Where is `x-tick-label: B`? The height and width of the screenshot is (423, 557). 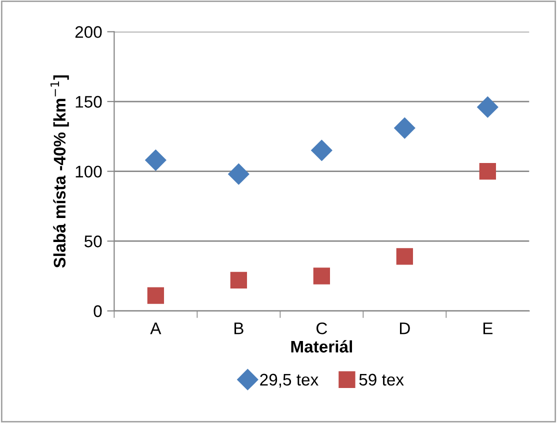 x-tick-label: B is located at coordinates (239, 328).